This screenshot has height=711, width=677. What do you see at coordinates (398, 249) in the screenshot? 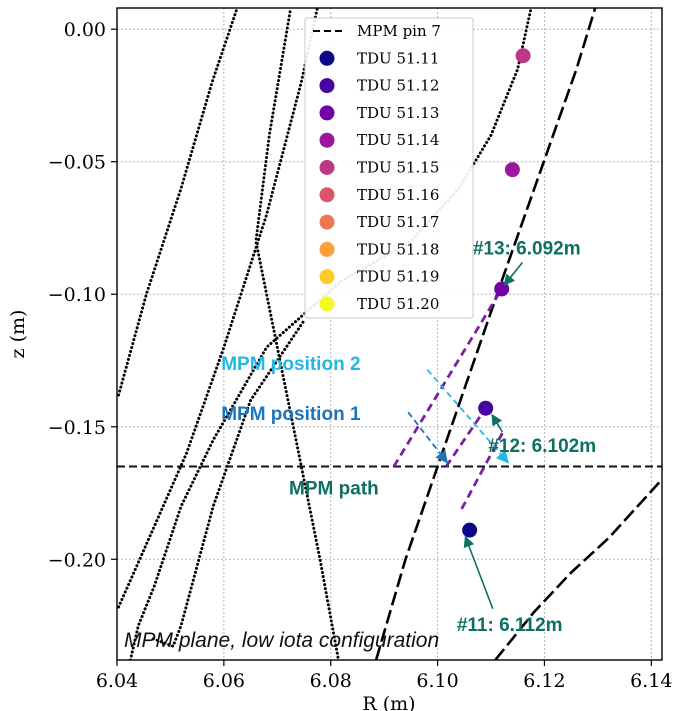
I see `legend-label: TDU 51.18` at bounding box center [398, 249].